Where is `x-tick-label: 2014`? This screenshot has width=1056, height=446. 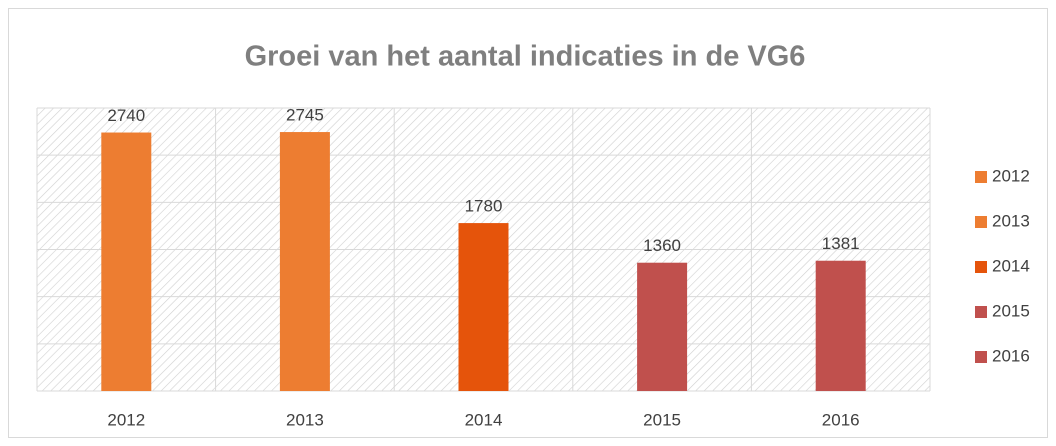 x-tick-label: 2014 is located at coordinates (484, 419).